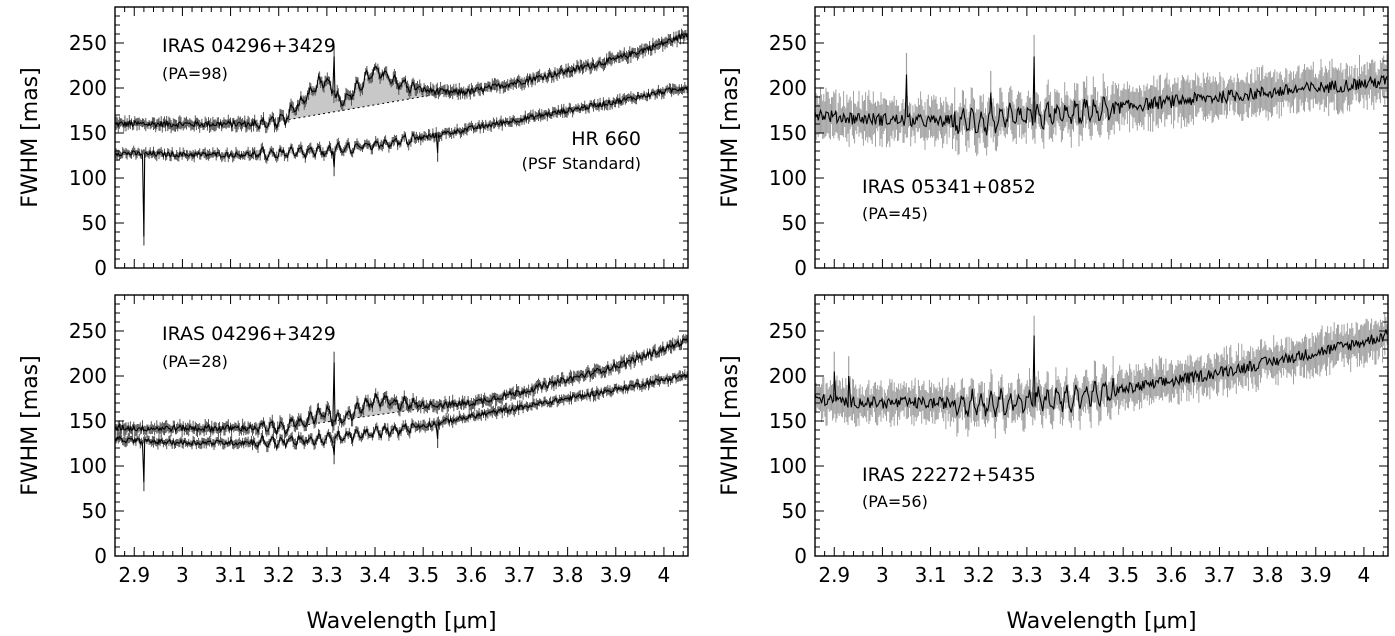  Describe the element at coordinates (895, 213) in the screenshot. I see `annotation: (PA=45)` at that location.